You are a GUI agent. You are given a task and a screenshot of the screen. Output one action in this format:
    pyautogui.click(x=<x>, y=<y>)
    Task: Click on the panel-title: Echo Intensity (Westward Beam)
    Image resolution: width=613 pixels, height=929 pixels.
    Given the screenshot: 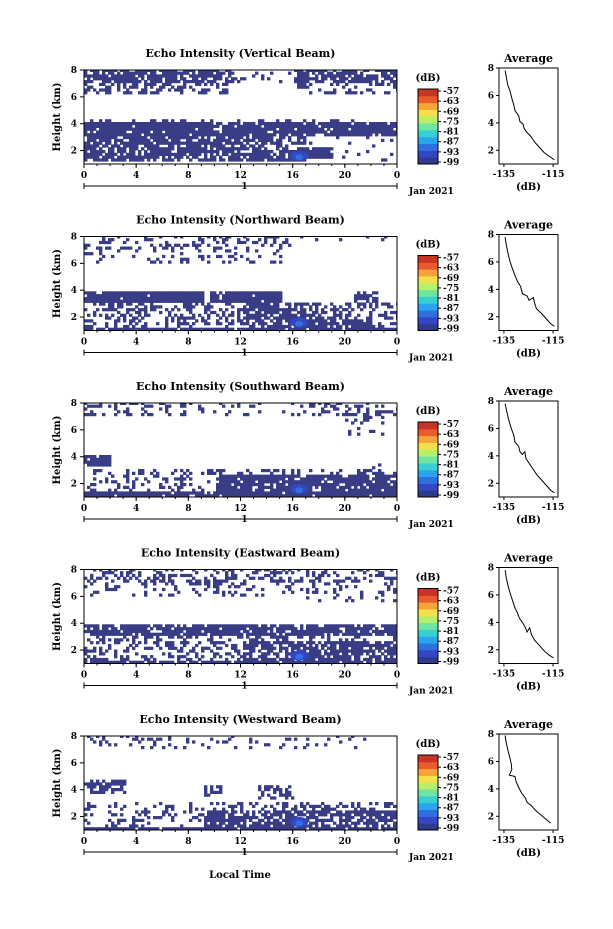 What is the action you would take?
    pyautogui.click(x=240, y=719)
    